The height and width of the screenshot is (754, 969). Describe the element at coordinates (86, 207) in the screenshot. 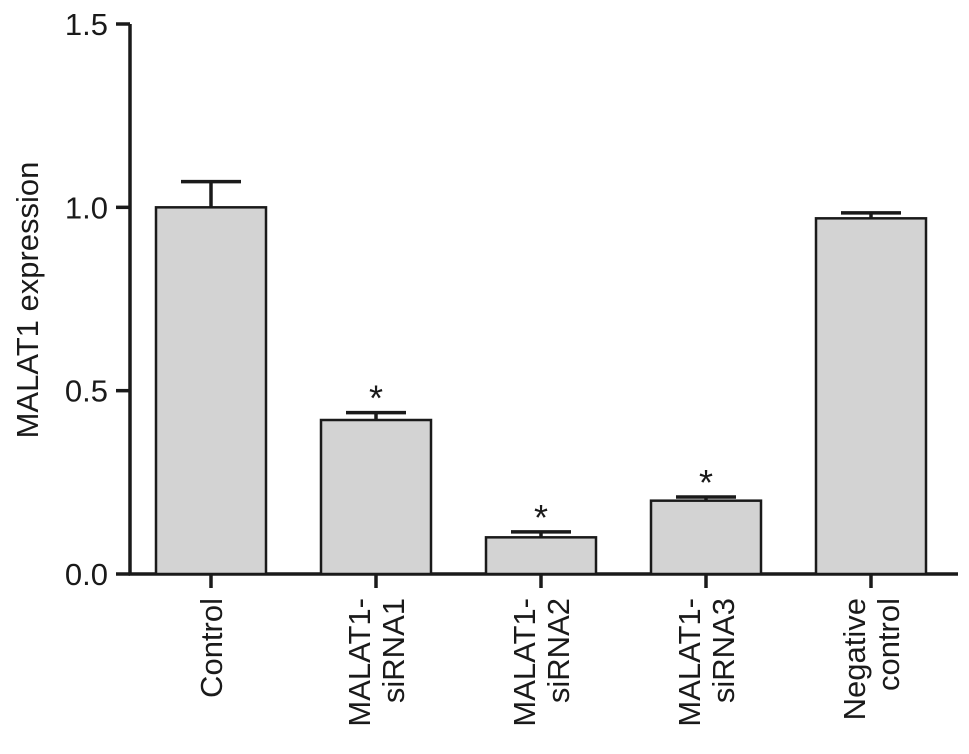

I see `y-tick-label: 1.0` at that location.